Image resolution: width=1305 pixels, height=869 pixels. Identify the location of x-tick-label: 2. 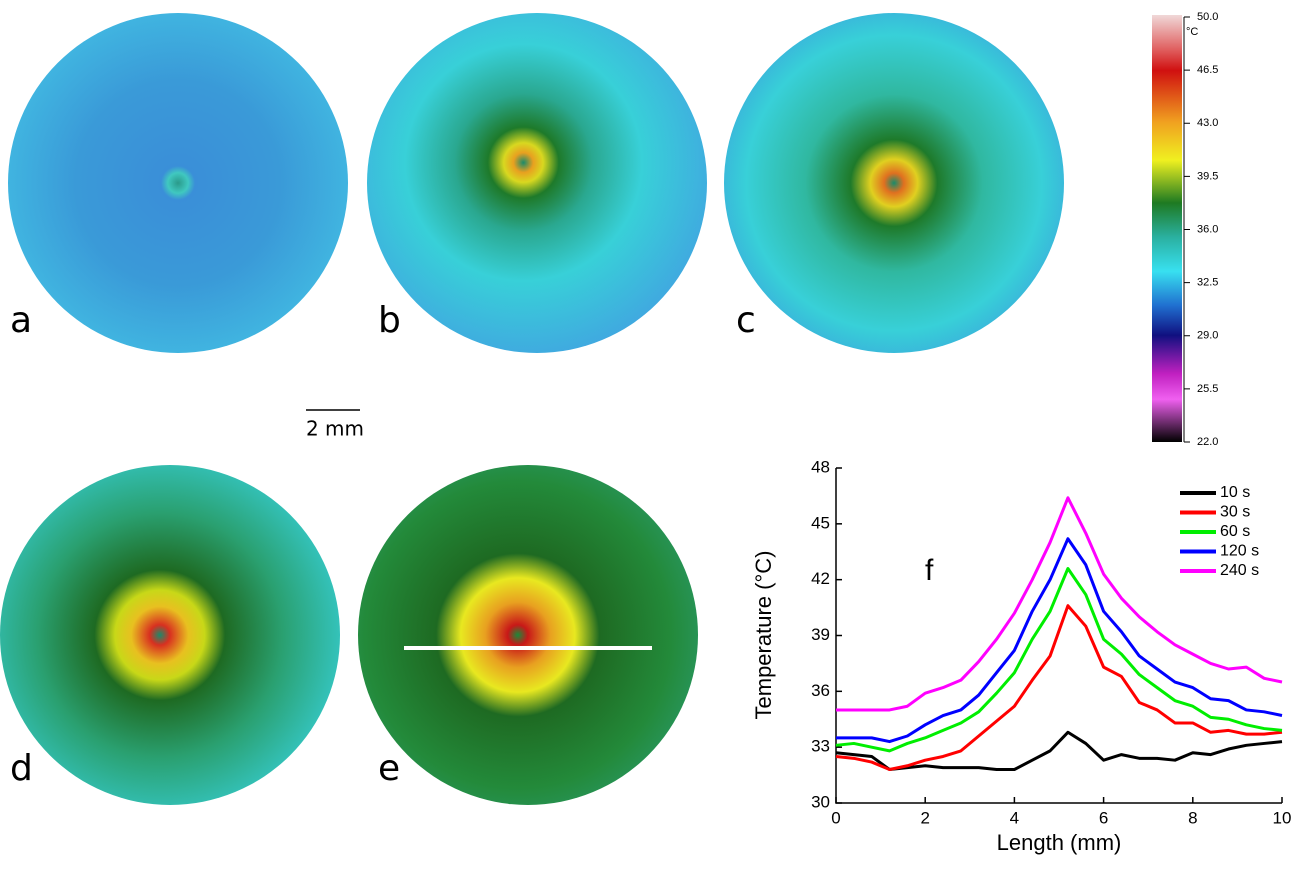
(924, 817).